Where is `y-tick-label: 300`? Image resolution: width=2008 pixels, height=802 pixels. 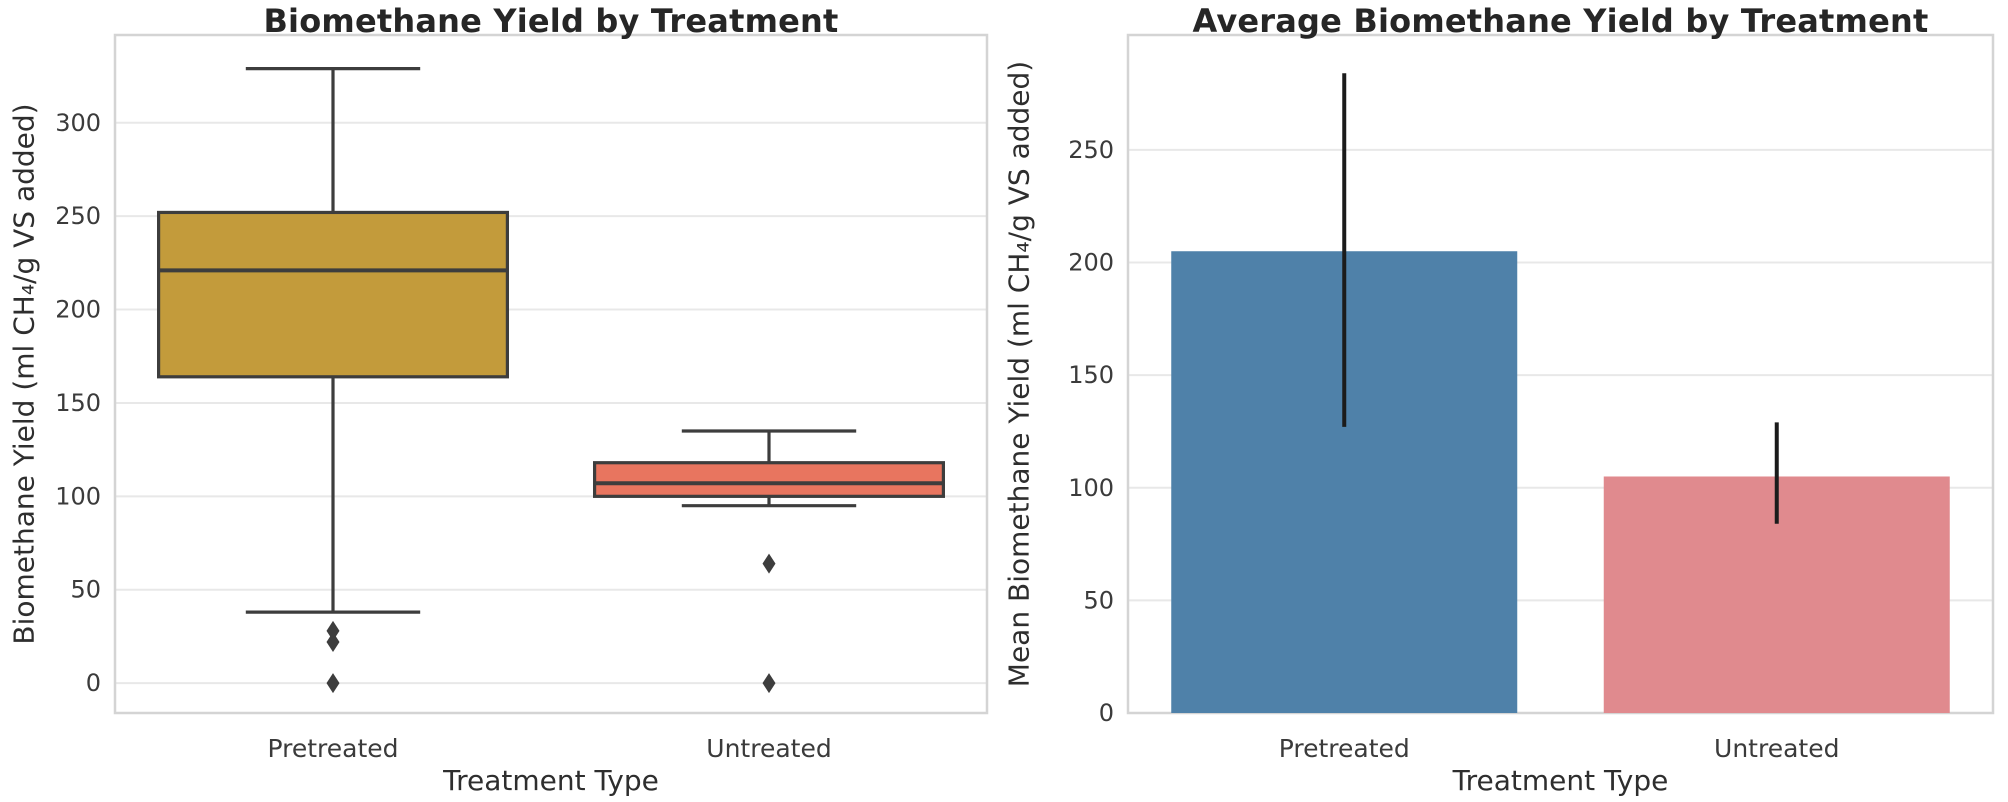 y-tick-label: 300 is located at coordinates (78, 123).